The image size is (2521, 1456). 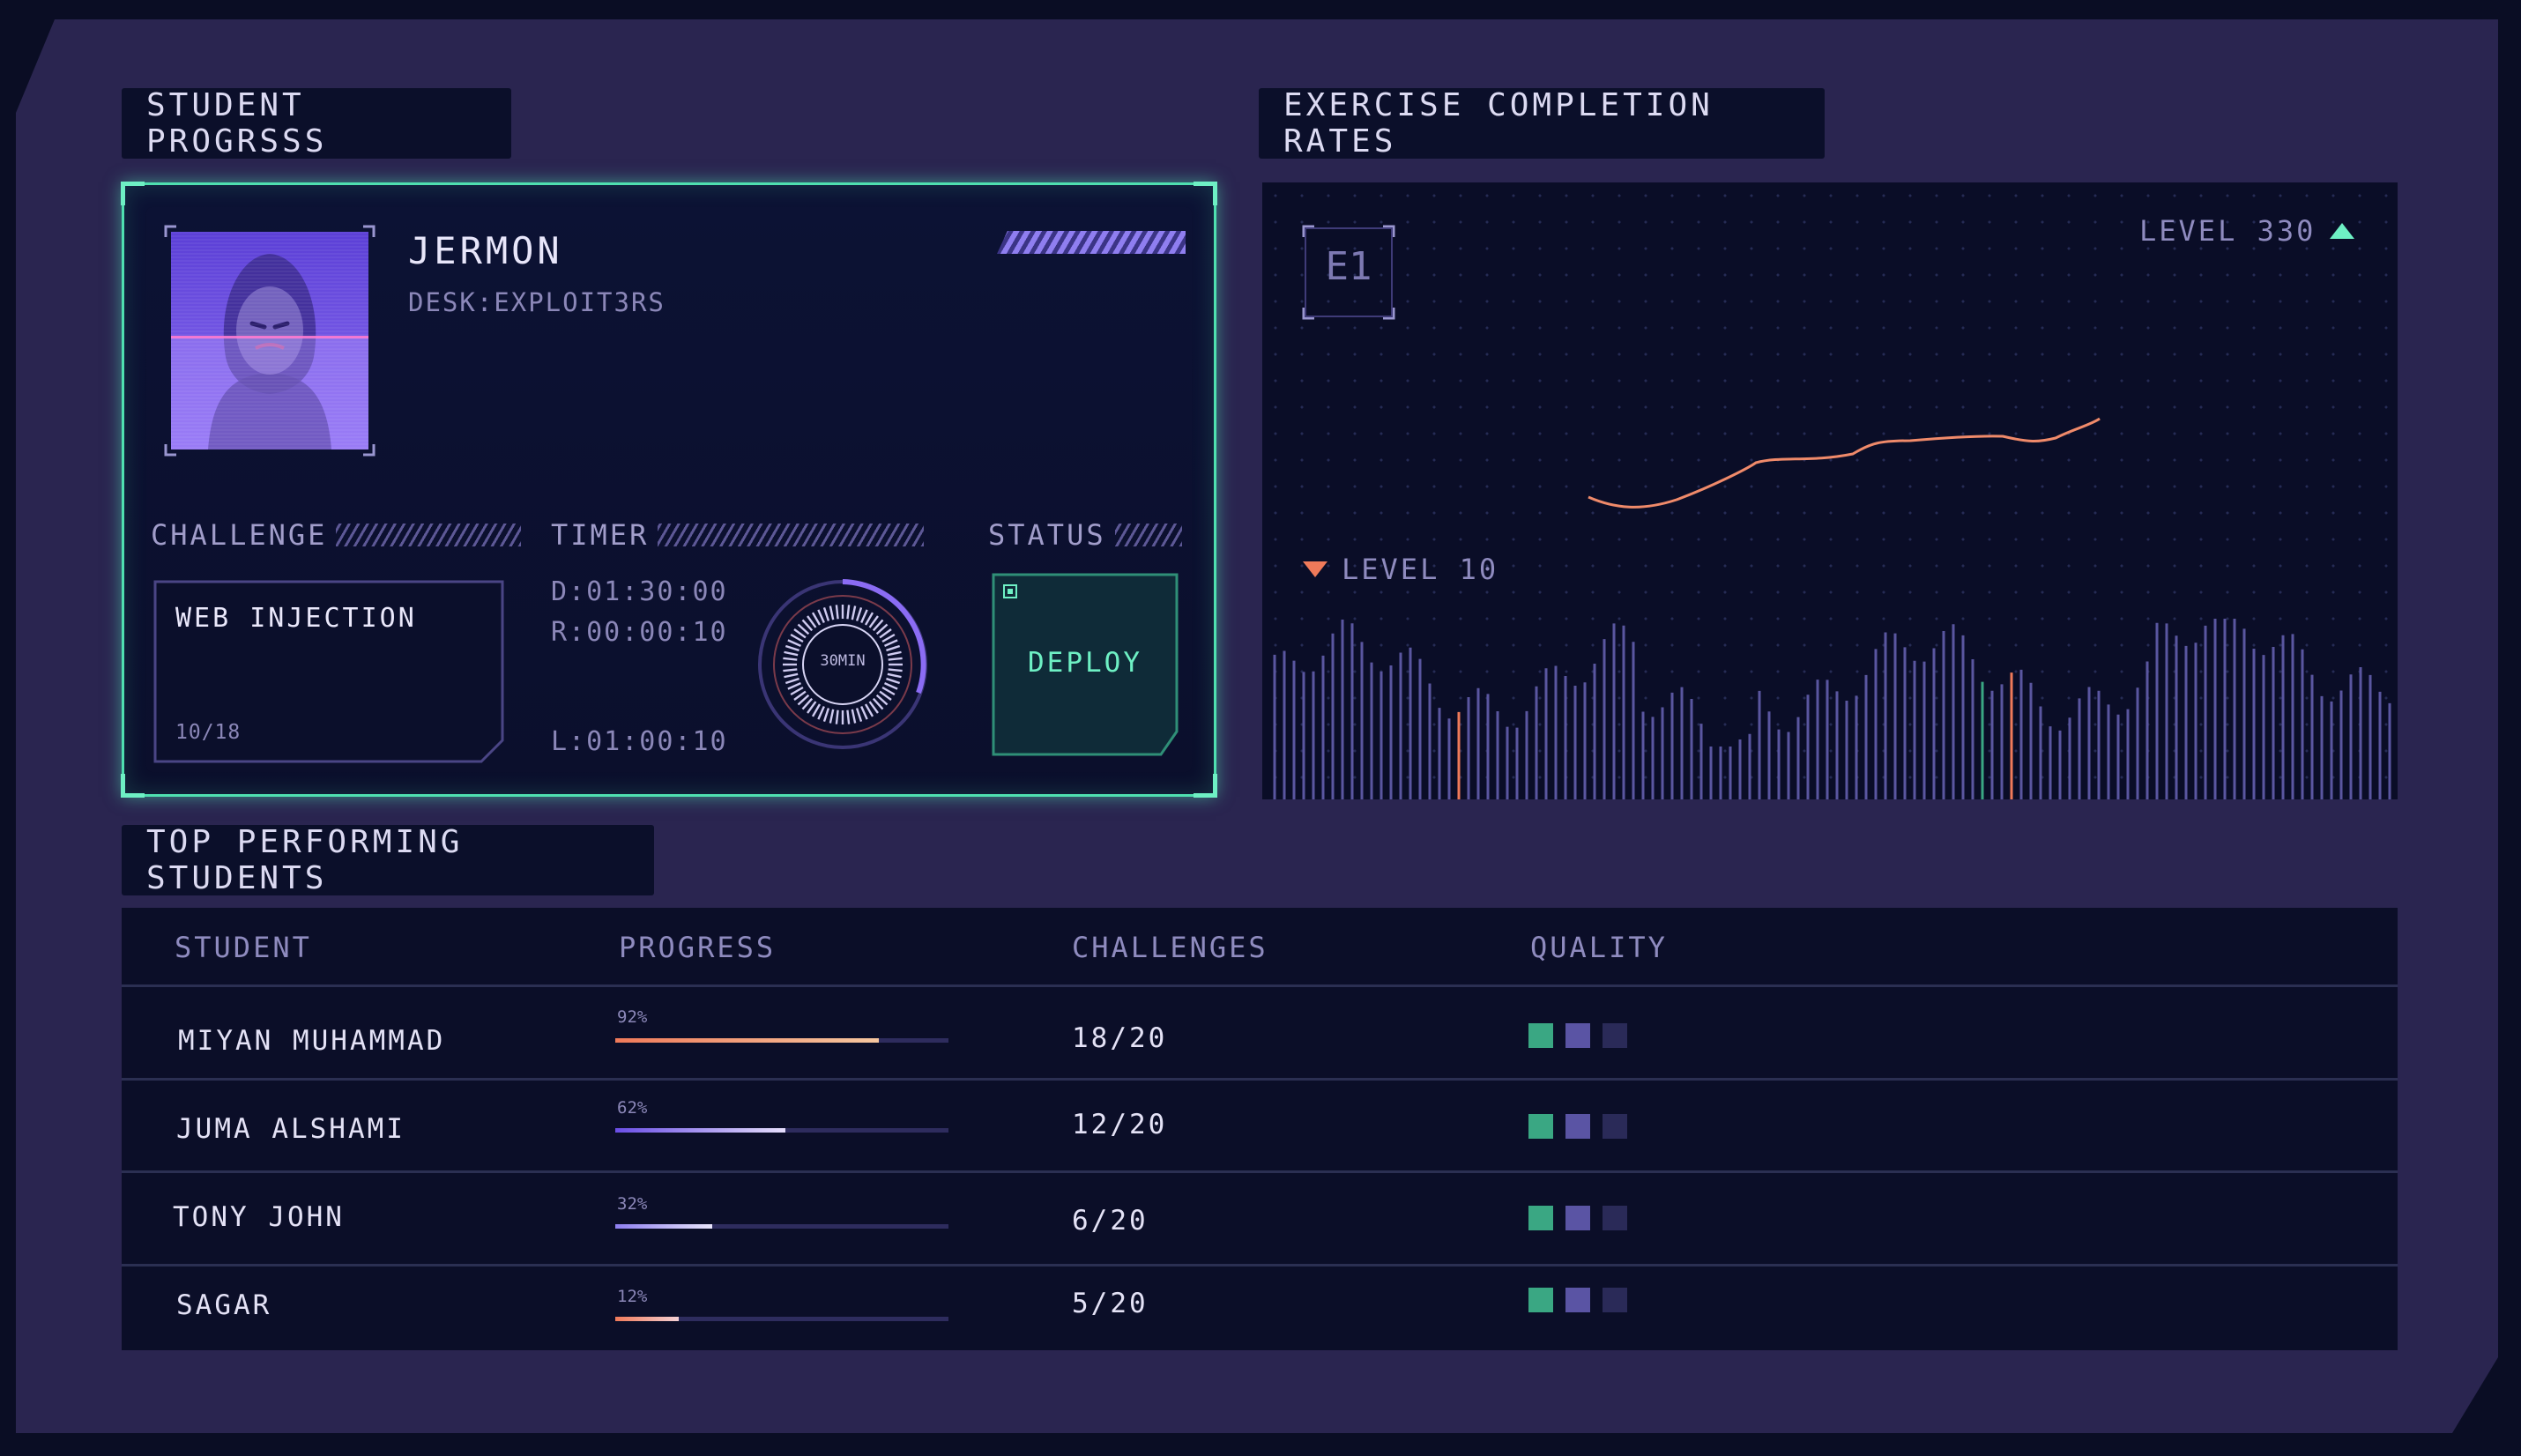 What do you see at coordinates (1498, 123) in the screenshot?
I see `exercise-completion-title-text: EXERCISE COMPLETION RATES` at bounding box center [1498, 123].